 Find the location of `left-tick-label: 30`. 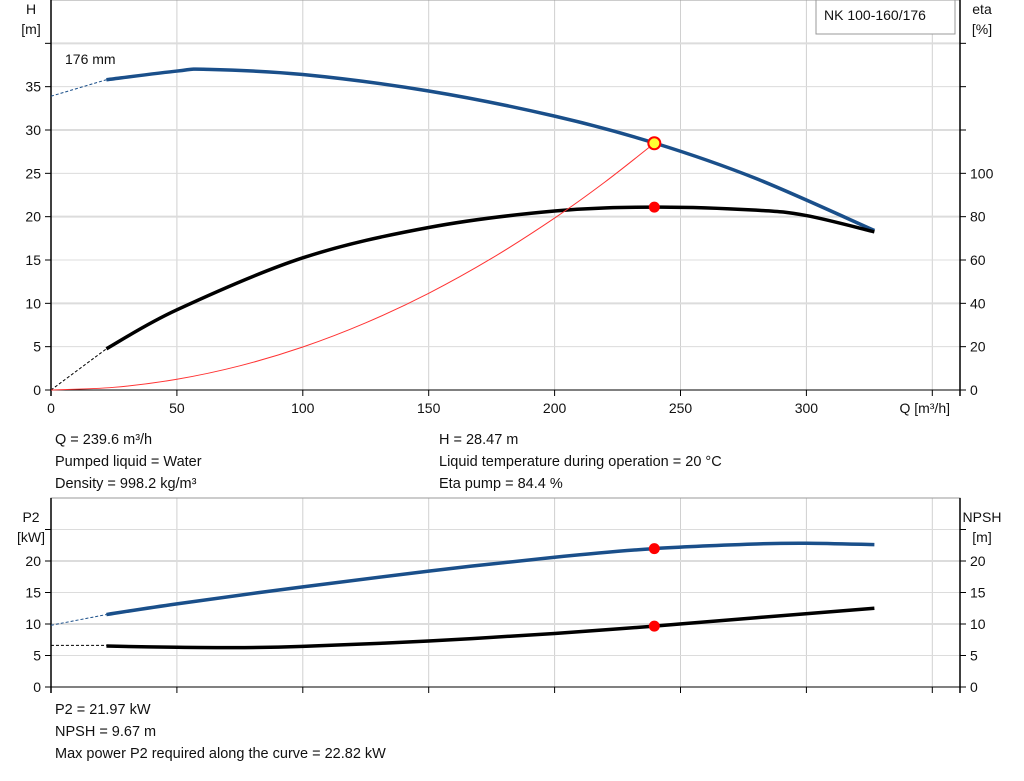

left-tick-label: 30 is located at coordinates (33, 130).